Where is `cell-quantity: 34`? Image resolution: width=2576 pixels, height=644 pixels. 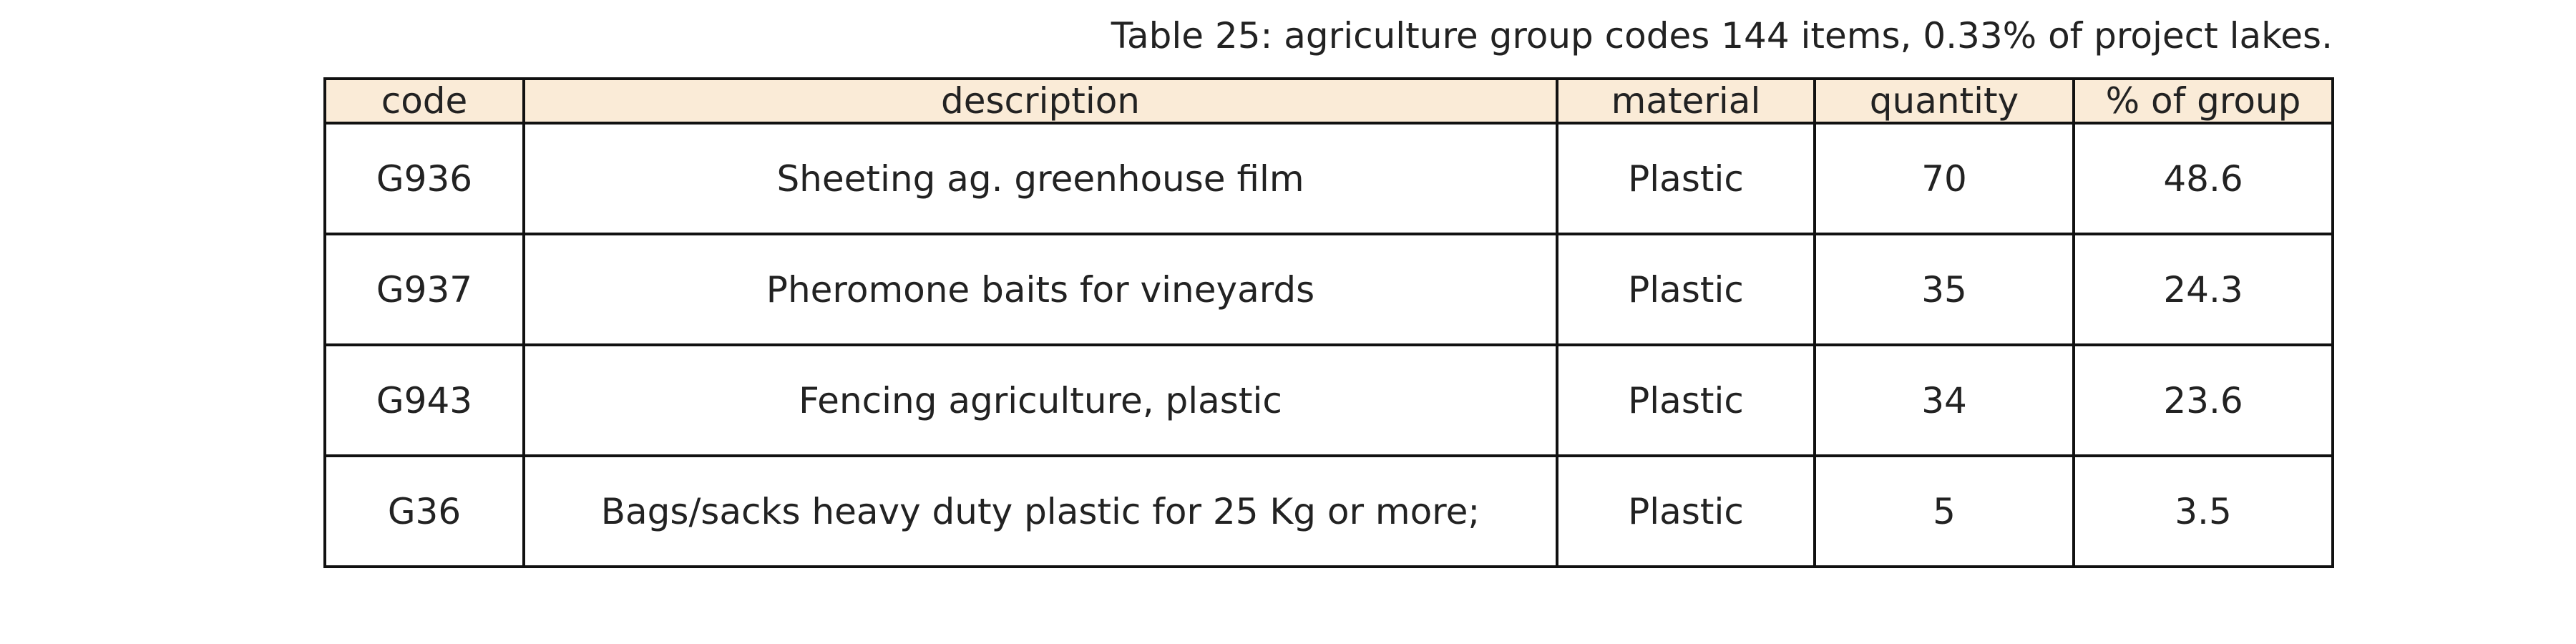 cell-quantity: 34 is located at coordinates (1944, 400).